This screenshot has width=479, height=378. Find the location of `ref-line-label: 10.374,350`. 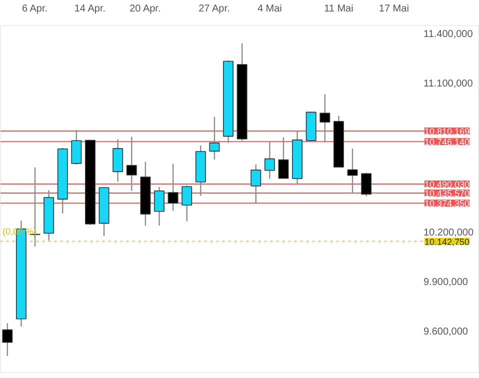

ref-line-label: 10.374,350 is located at coordinates (447, 203).